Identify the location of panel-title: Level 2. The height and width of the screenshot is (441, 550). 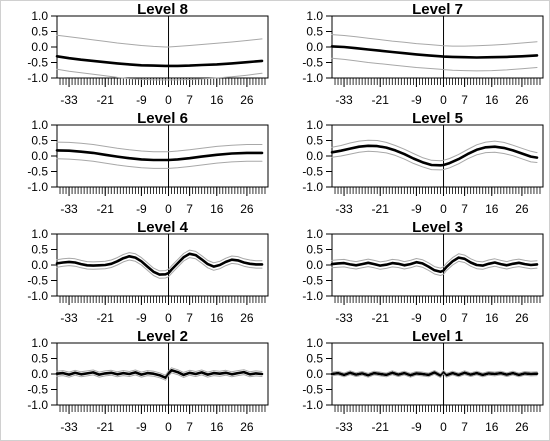
(162, 336).